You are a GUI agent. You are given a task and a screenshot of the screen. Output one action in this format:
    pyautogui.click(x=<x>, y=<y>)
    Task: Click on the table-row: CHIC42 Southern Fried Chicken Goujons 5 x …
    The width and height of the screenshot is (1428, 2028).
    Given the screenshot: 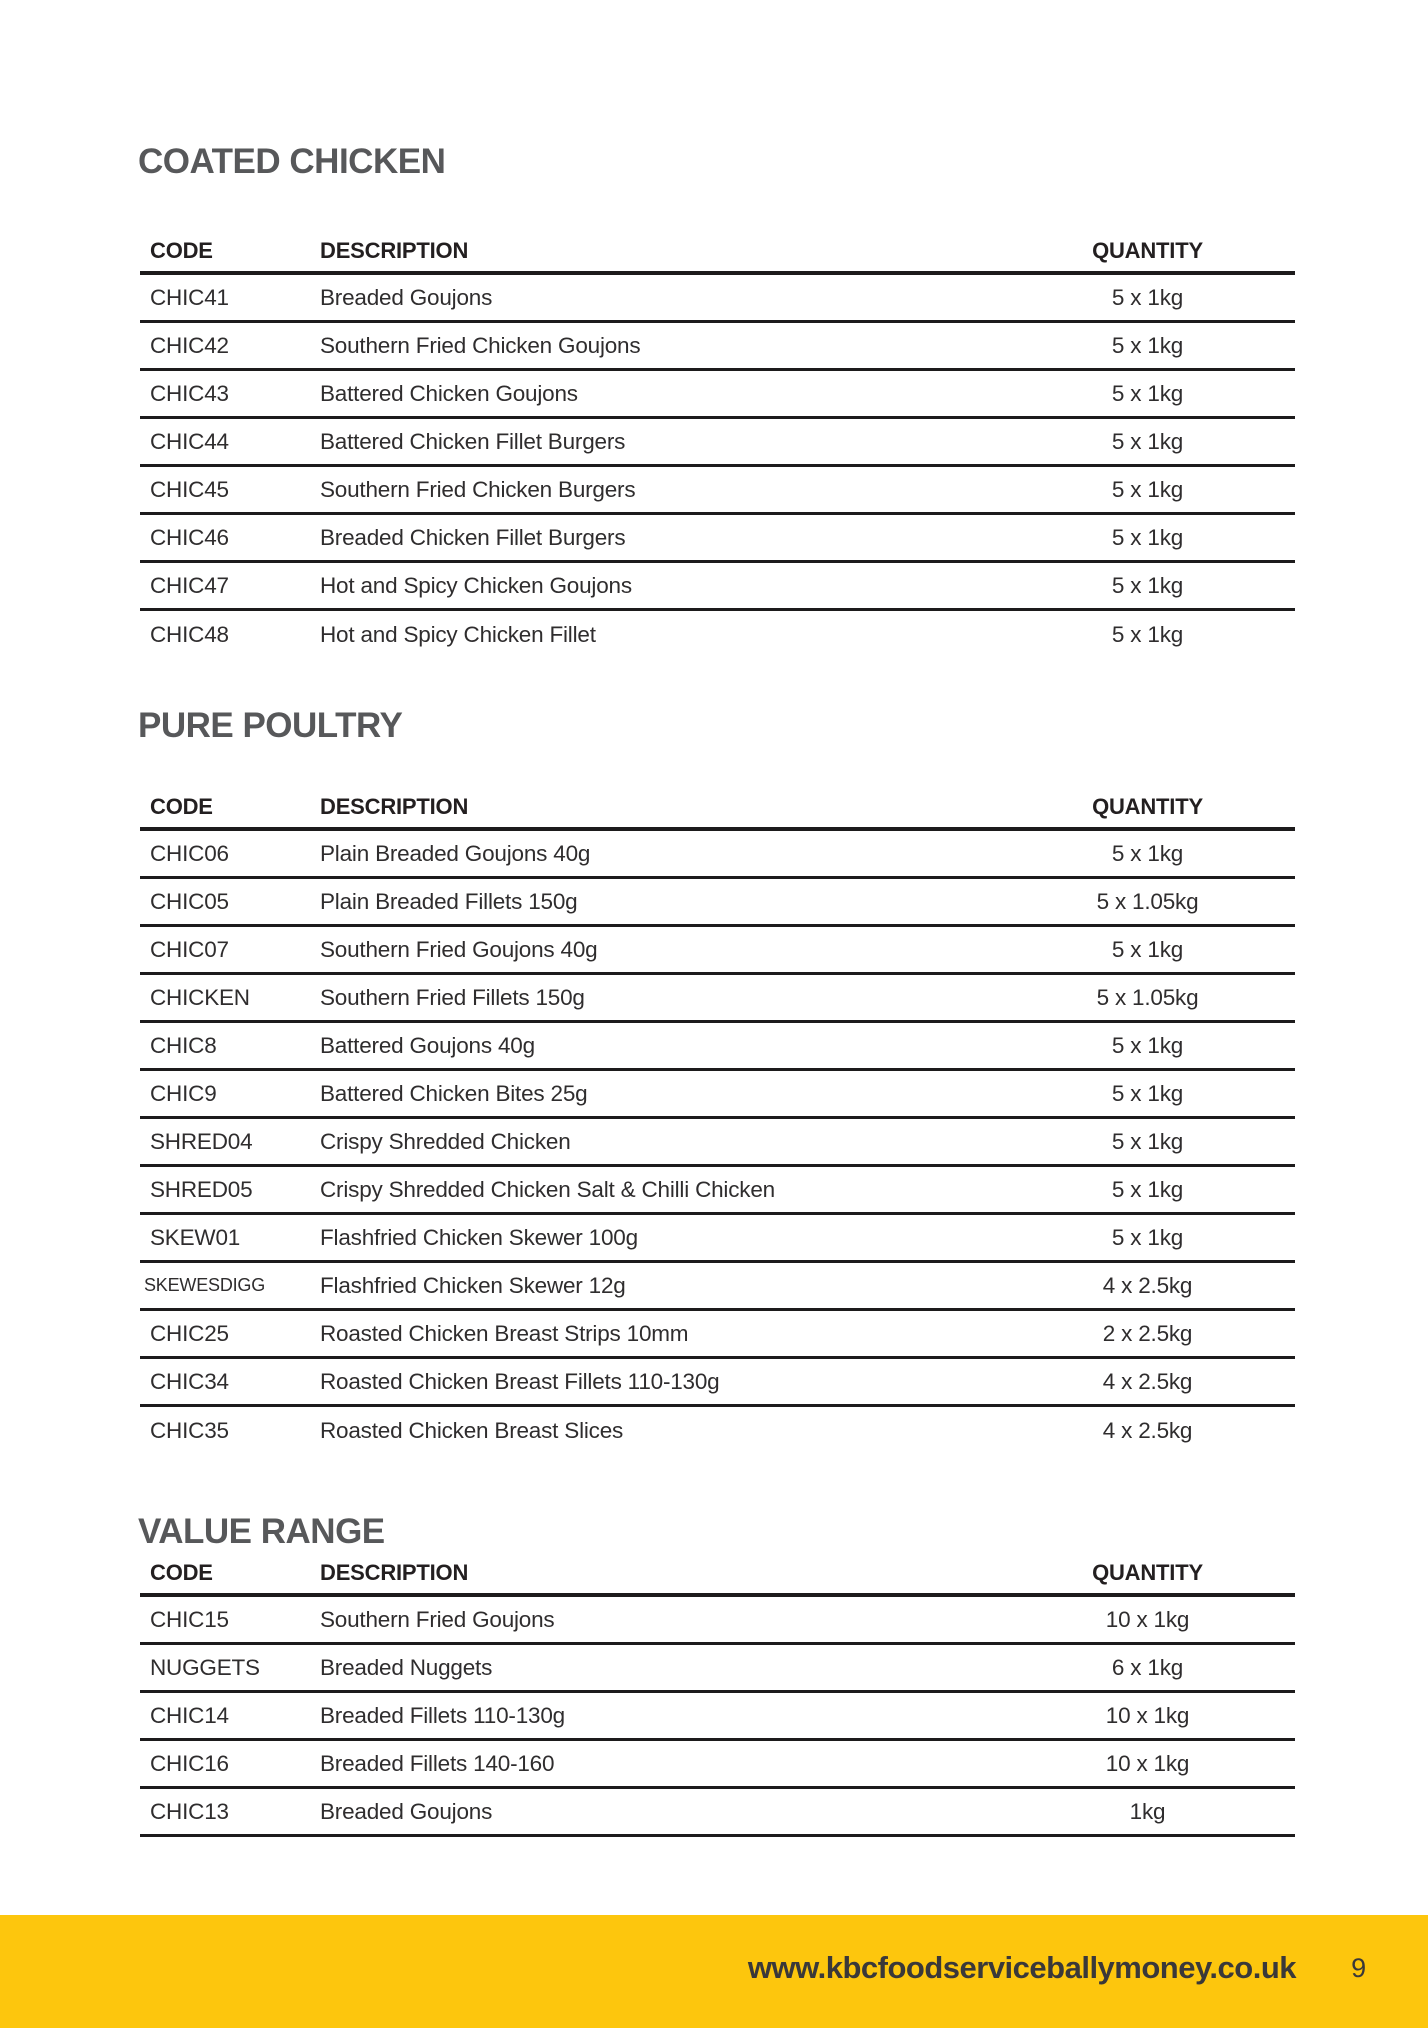 What is the action you would take?
    pyautogui.click(x=717, y=347)
    